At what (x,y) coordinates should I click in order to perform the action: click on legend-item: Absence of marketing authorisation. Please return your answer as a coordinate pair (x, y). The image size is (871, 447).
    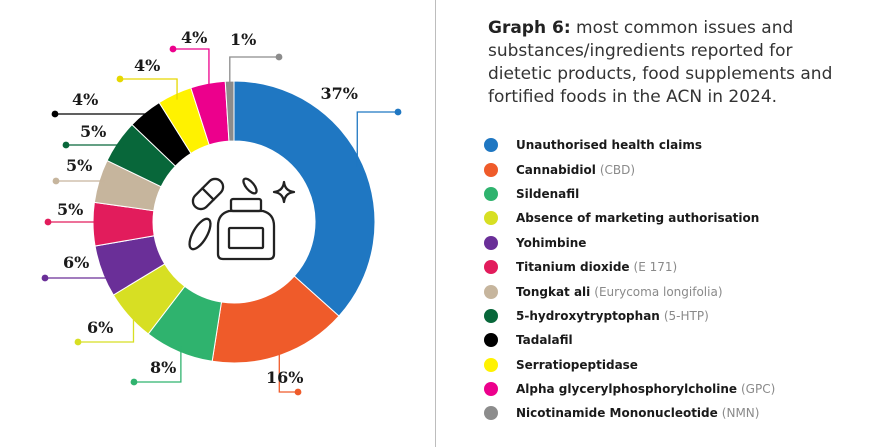
    Looking at the image, I should click on (629, 218).